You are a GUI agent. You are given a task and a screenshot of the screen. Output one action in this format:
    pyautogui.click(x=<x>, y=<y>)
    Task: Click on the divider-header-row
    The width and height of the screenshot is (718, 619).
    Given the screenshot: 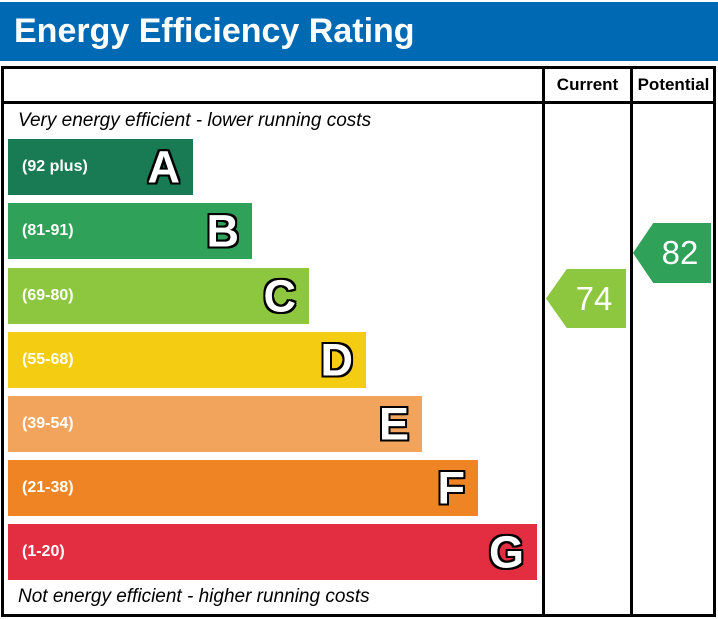 What is the action you would take?
    pyautogui.click(x=358, y=102)
    